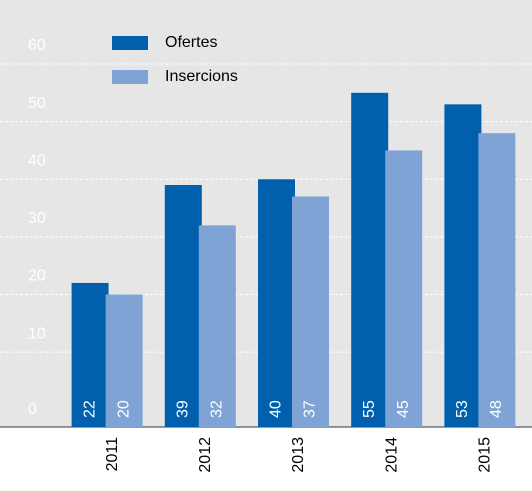  I want to click on y-tick-label: 50, so click(37, 103).